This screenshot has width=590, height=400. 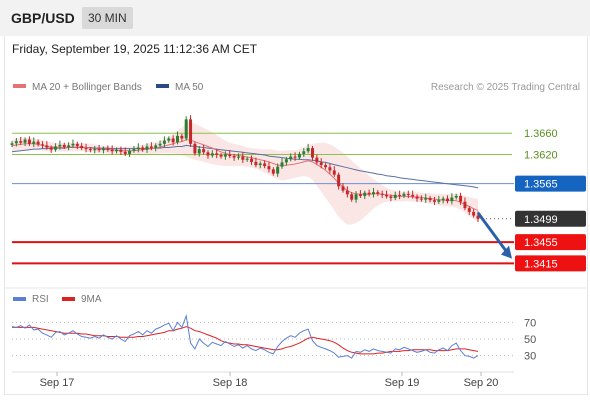 What do you see at coordinates (19, 299) in the screenshot?
I see `legend-swatch-rsi` at bounding box center [19, 299].